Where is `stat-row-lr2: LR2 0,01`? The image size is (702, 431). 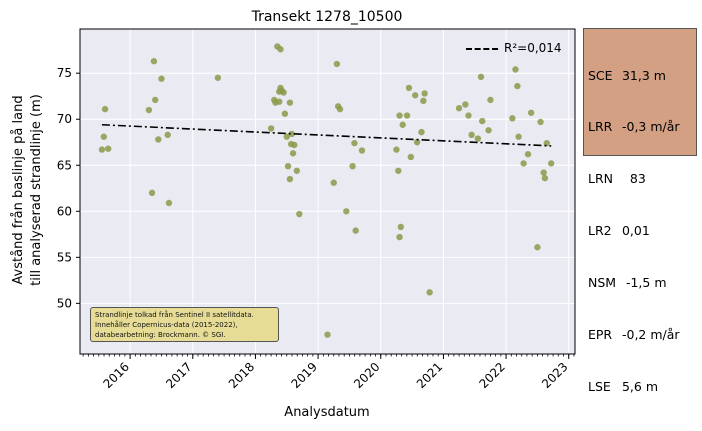 stat-row-lr2: LR2 0,01 is located at coordinates (640, 230).